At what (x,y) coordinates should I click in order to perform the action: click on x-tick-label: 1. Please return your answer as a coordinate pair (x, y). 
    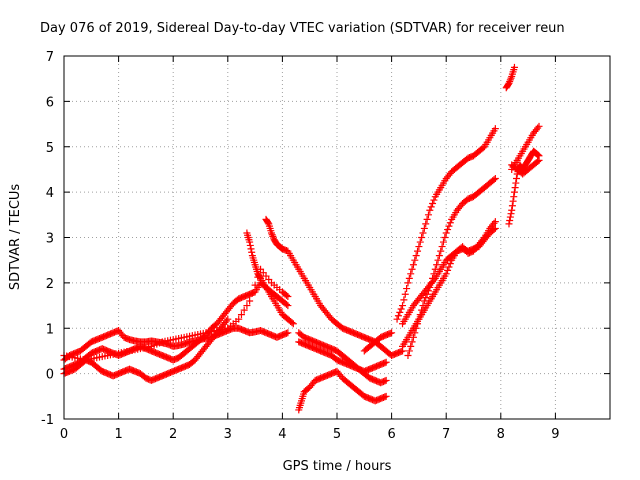
    Looking at the image, I should click on (118, 434).